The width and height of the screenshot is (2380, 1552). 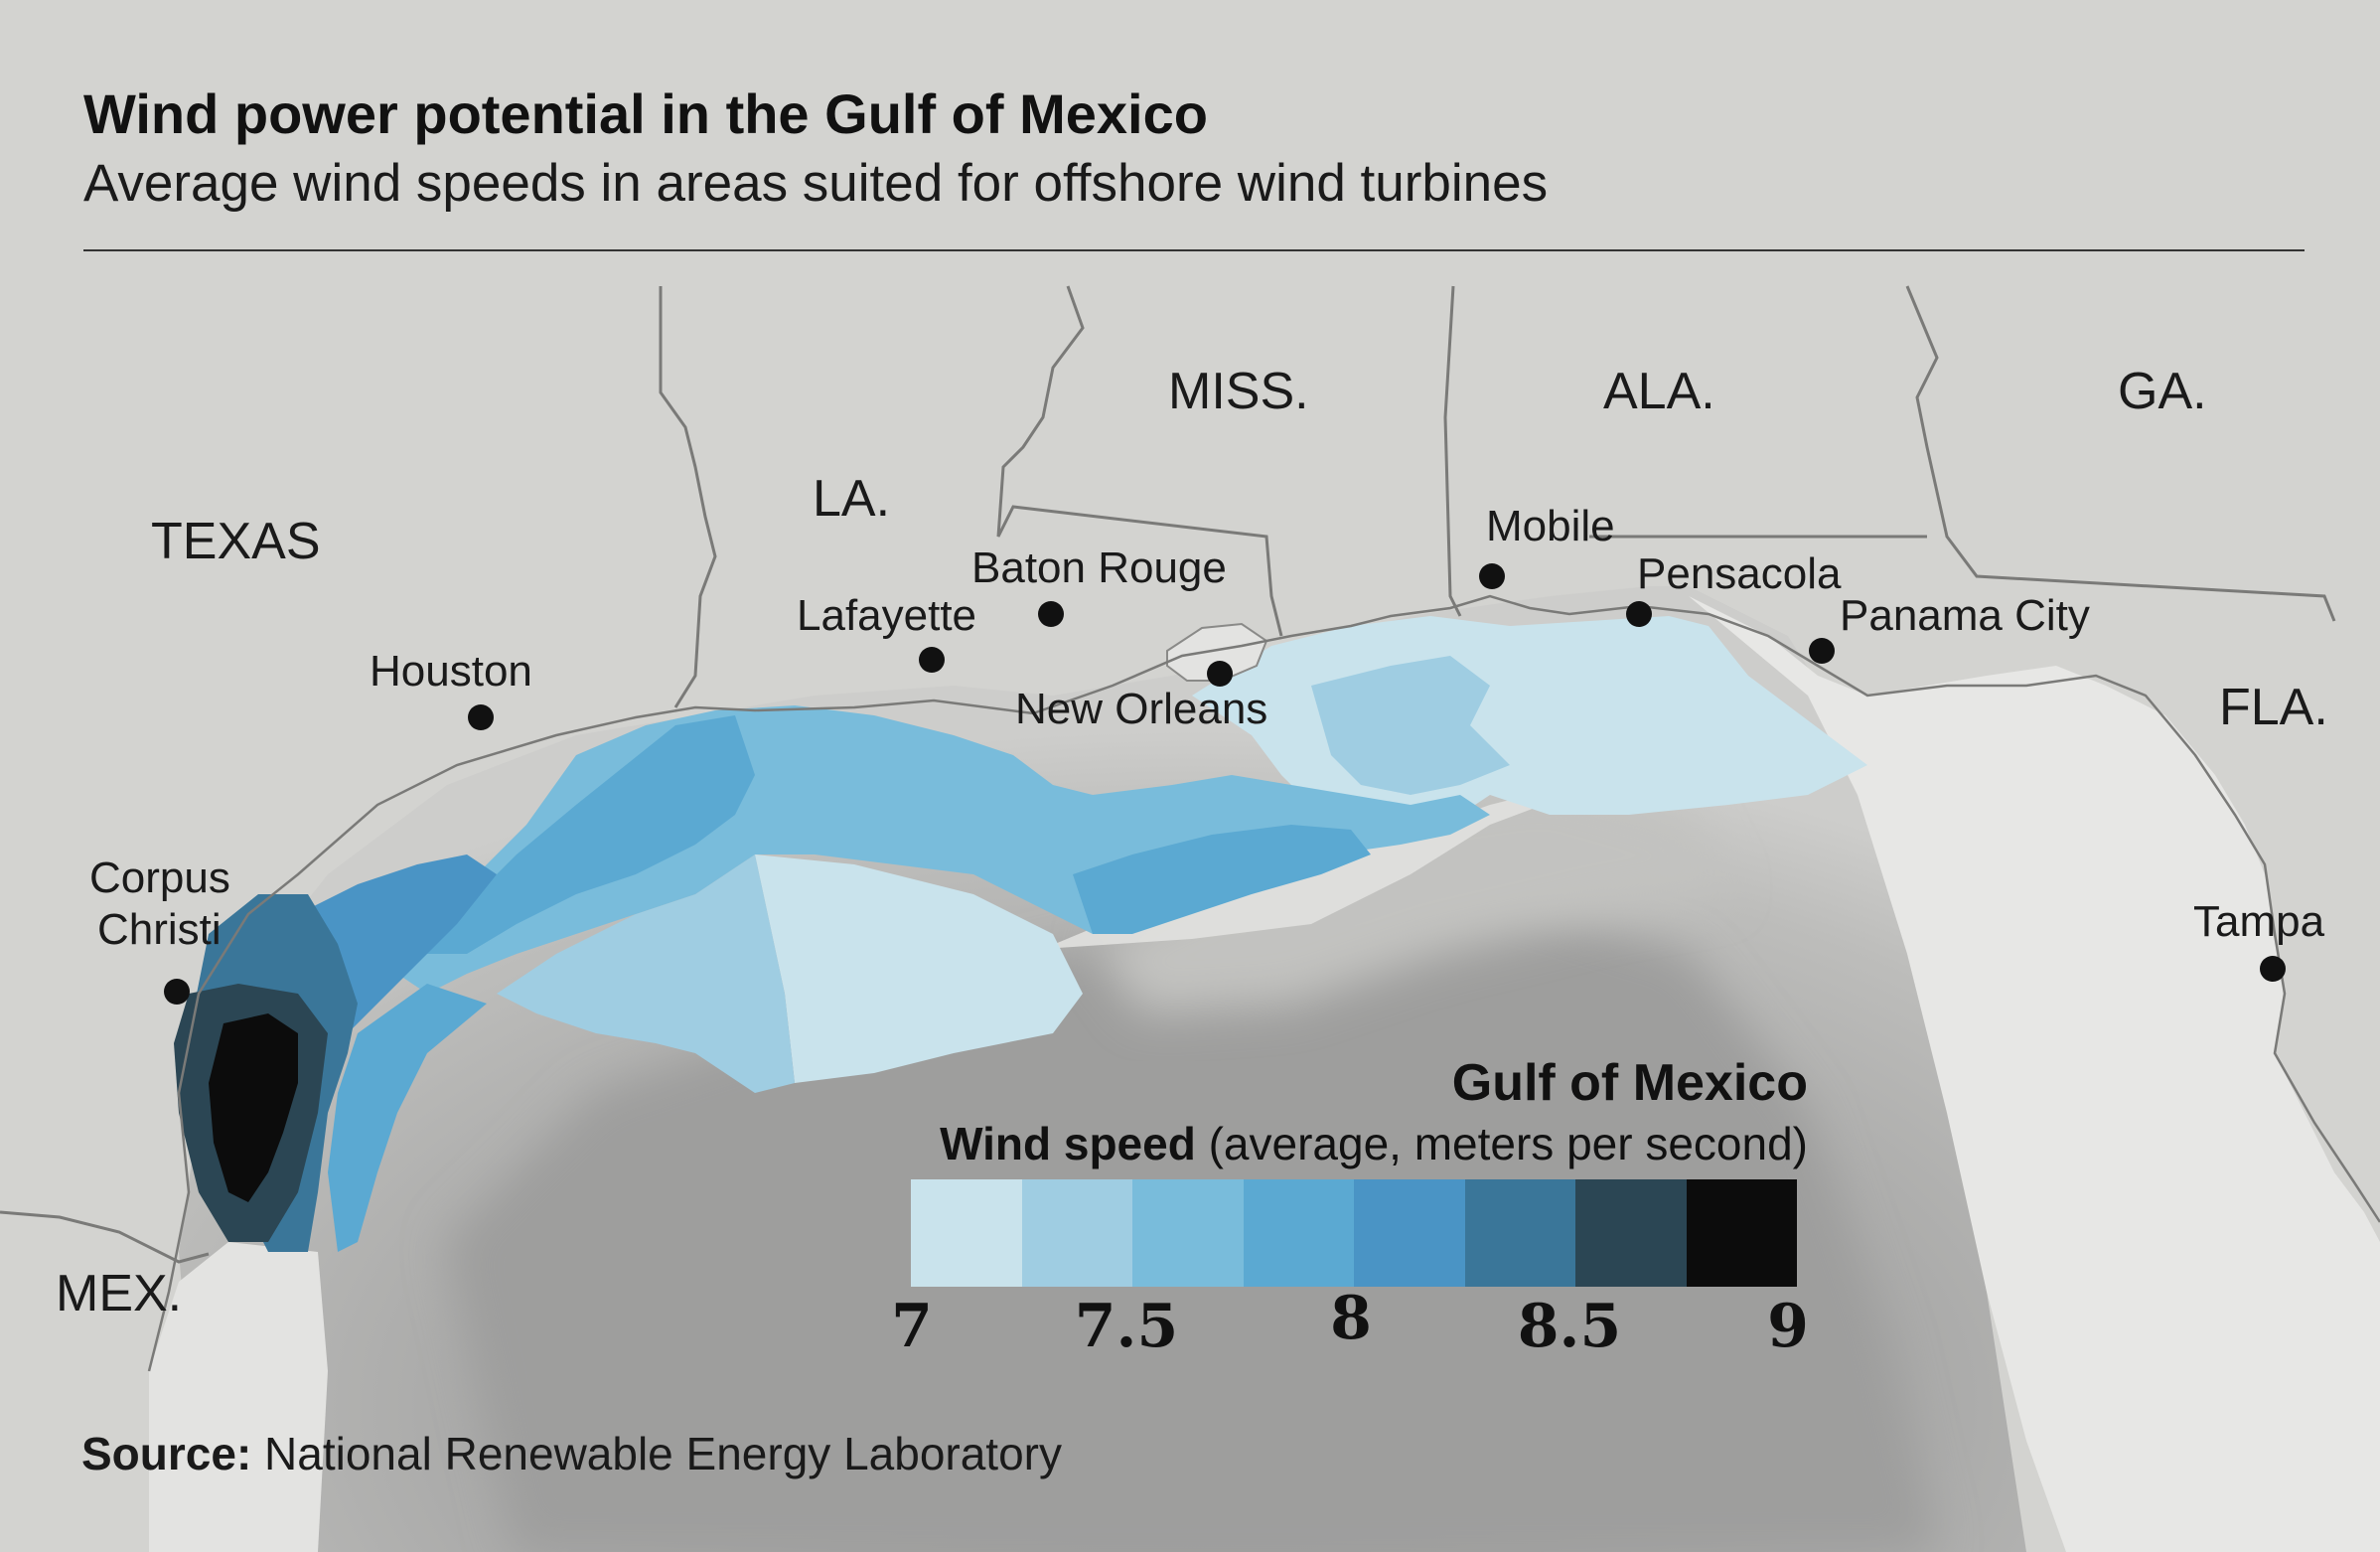 What do you see at coordinates (120, 1293) in the screenshot?
I see `state-label-mexico: MEX.` at bounding box center [120, 1293].